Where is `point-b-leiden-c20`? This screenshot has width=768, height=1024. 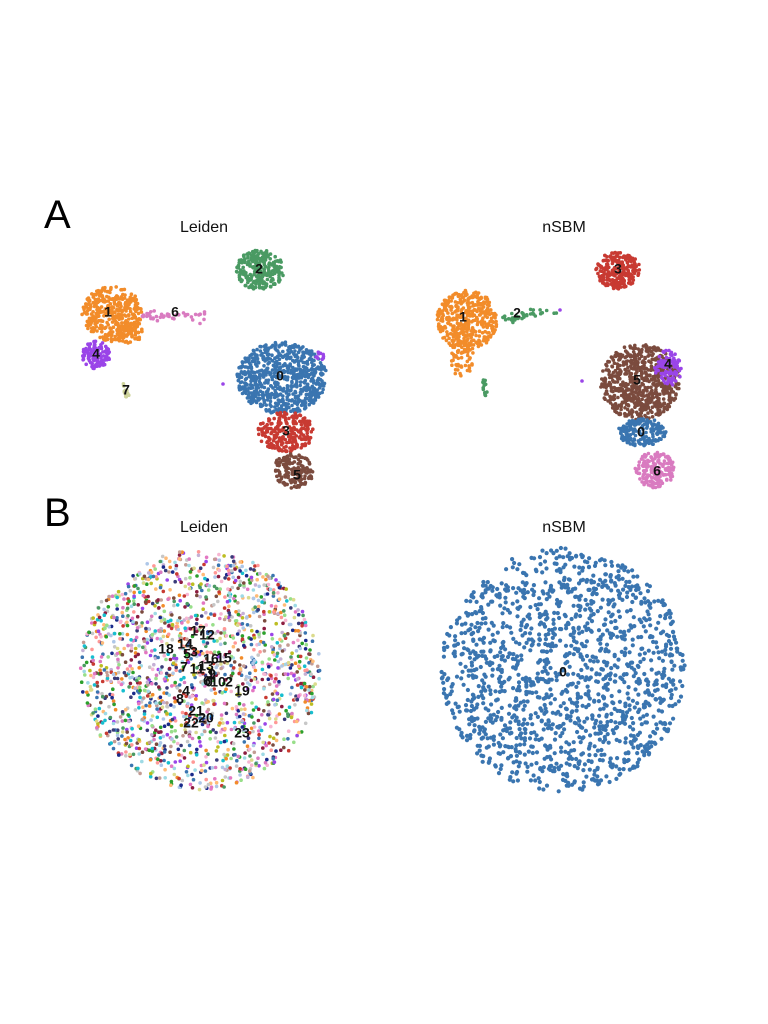
point-b-leiden-c20 is located at coordinates (197, 592).